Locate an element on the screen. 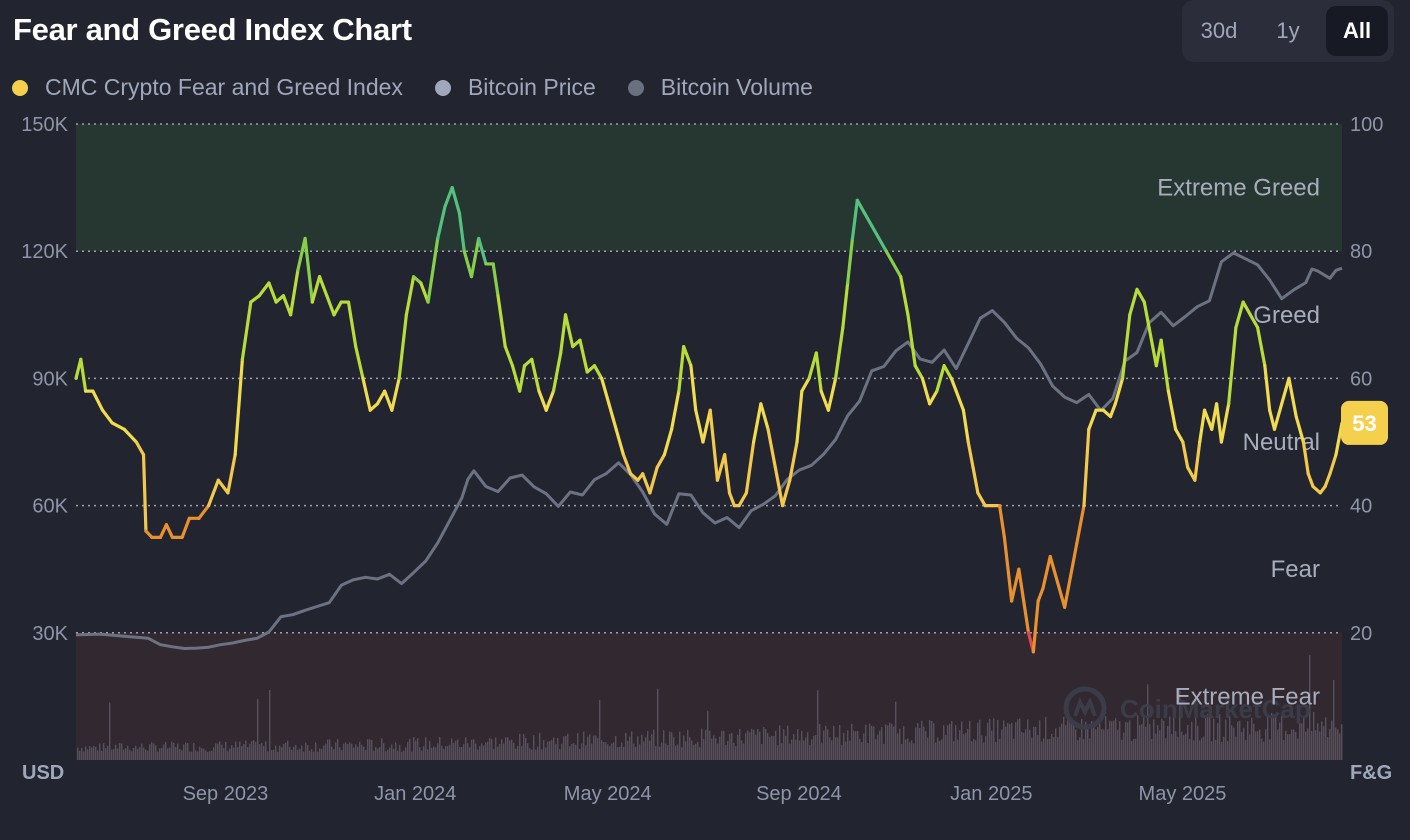 This screenshot has height=840, width=1410. legend-dot-icon is located at coordinates (635, 87).